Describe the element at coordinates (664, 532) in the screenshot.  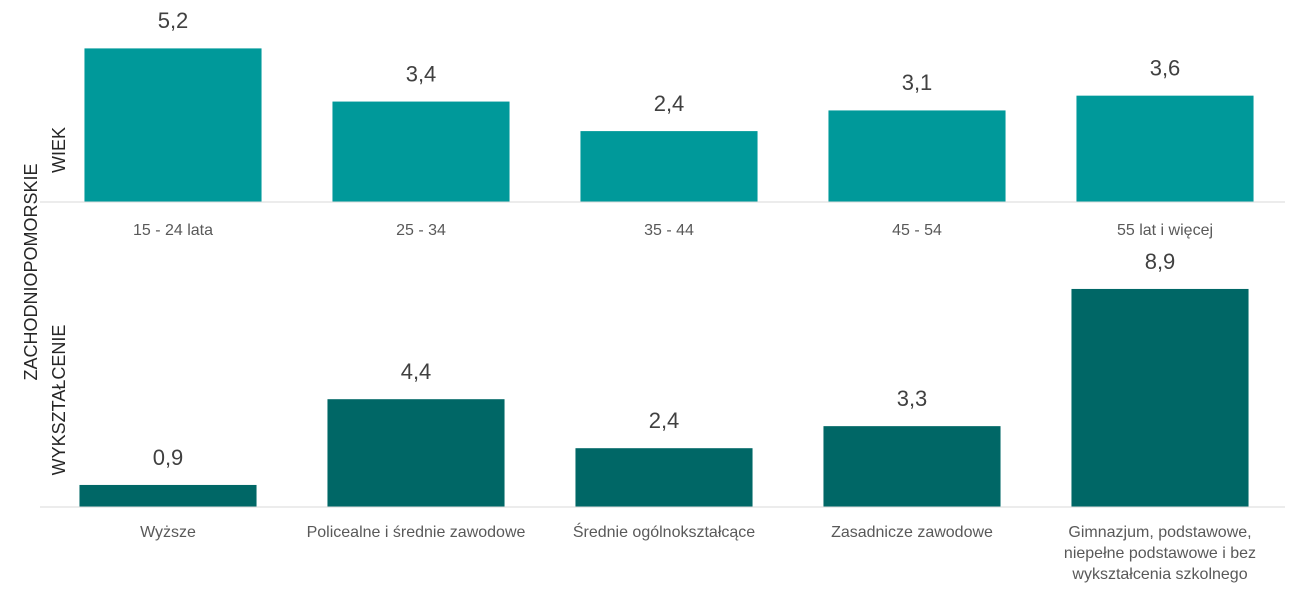
I see `x-tick-label: Średnie ogólnokształcące` at that location.